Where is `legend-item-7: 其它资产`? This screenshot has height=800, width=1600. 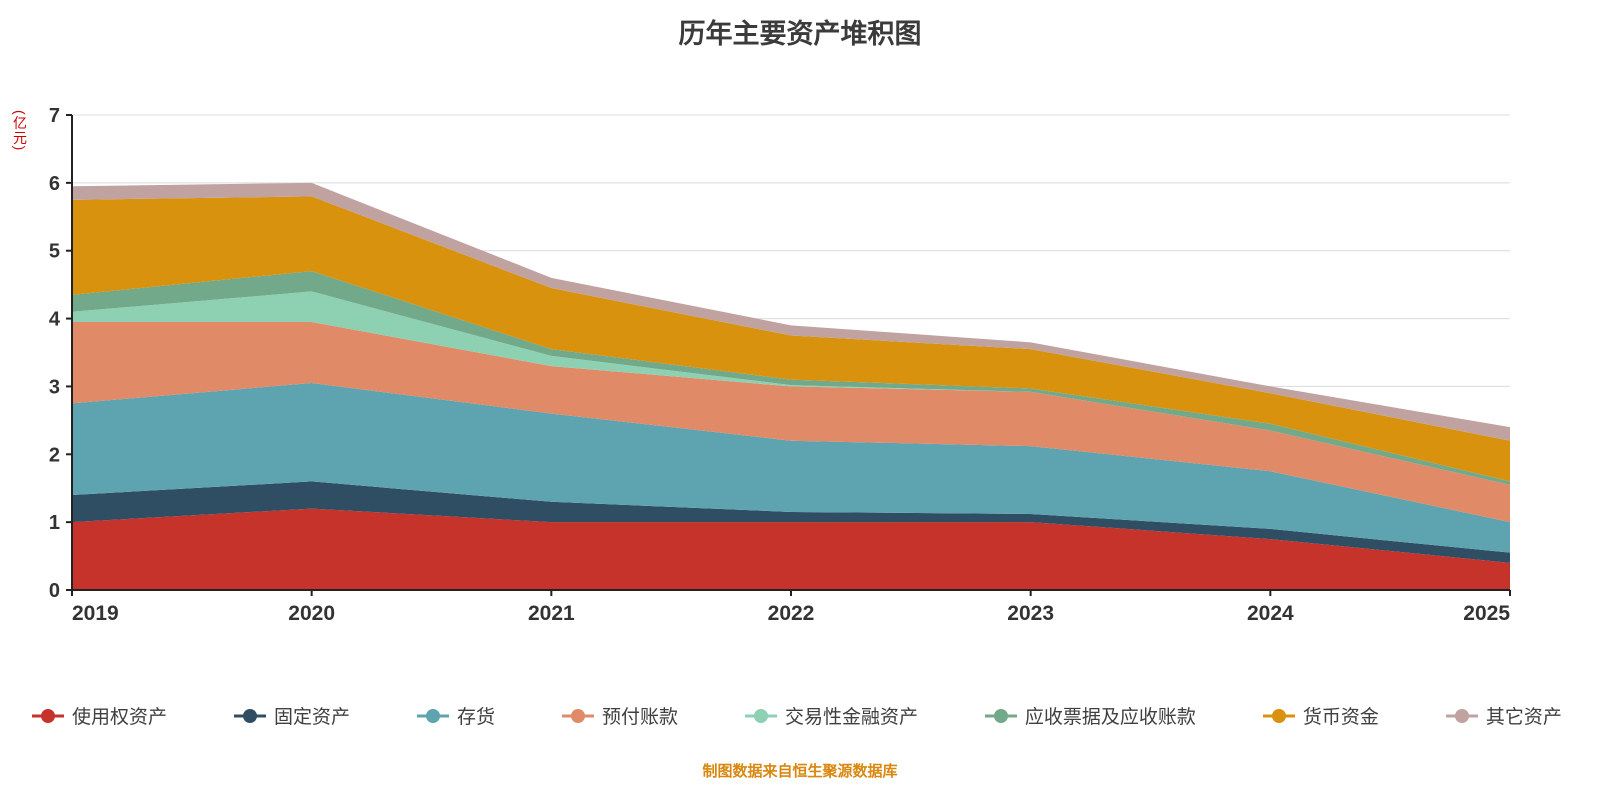 legend-item-7: 其它资产 is located at coordinates (1503, 715).